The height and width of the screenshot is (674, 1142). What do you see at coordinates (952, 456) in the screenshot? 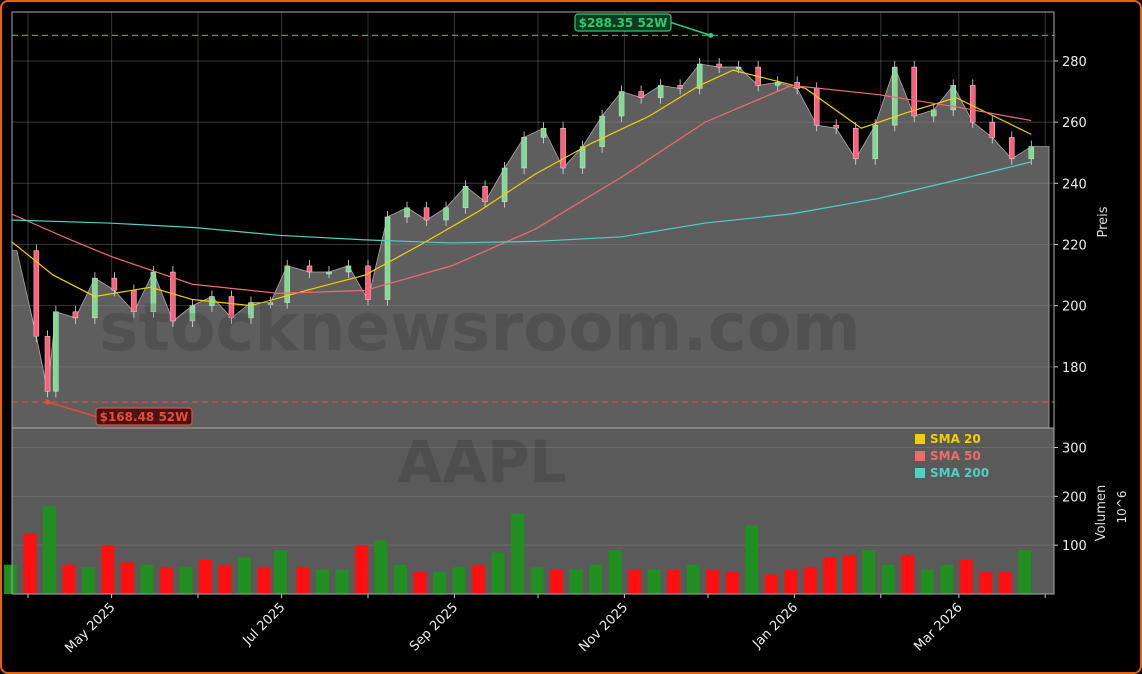
I see `legend: SMA 20 SMA 50 SMA 200` at bounding box center [952, 456].